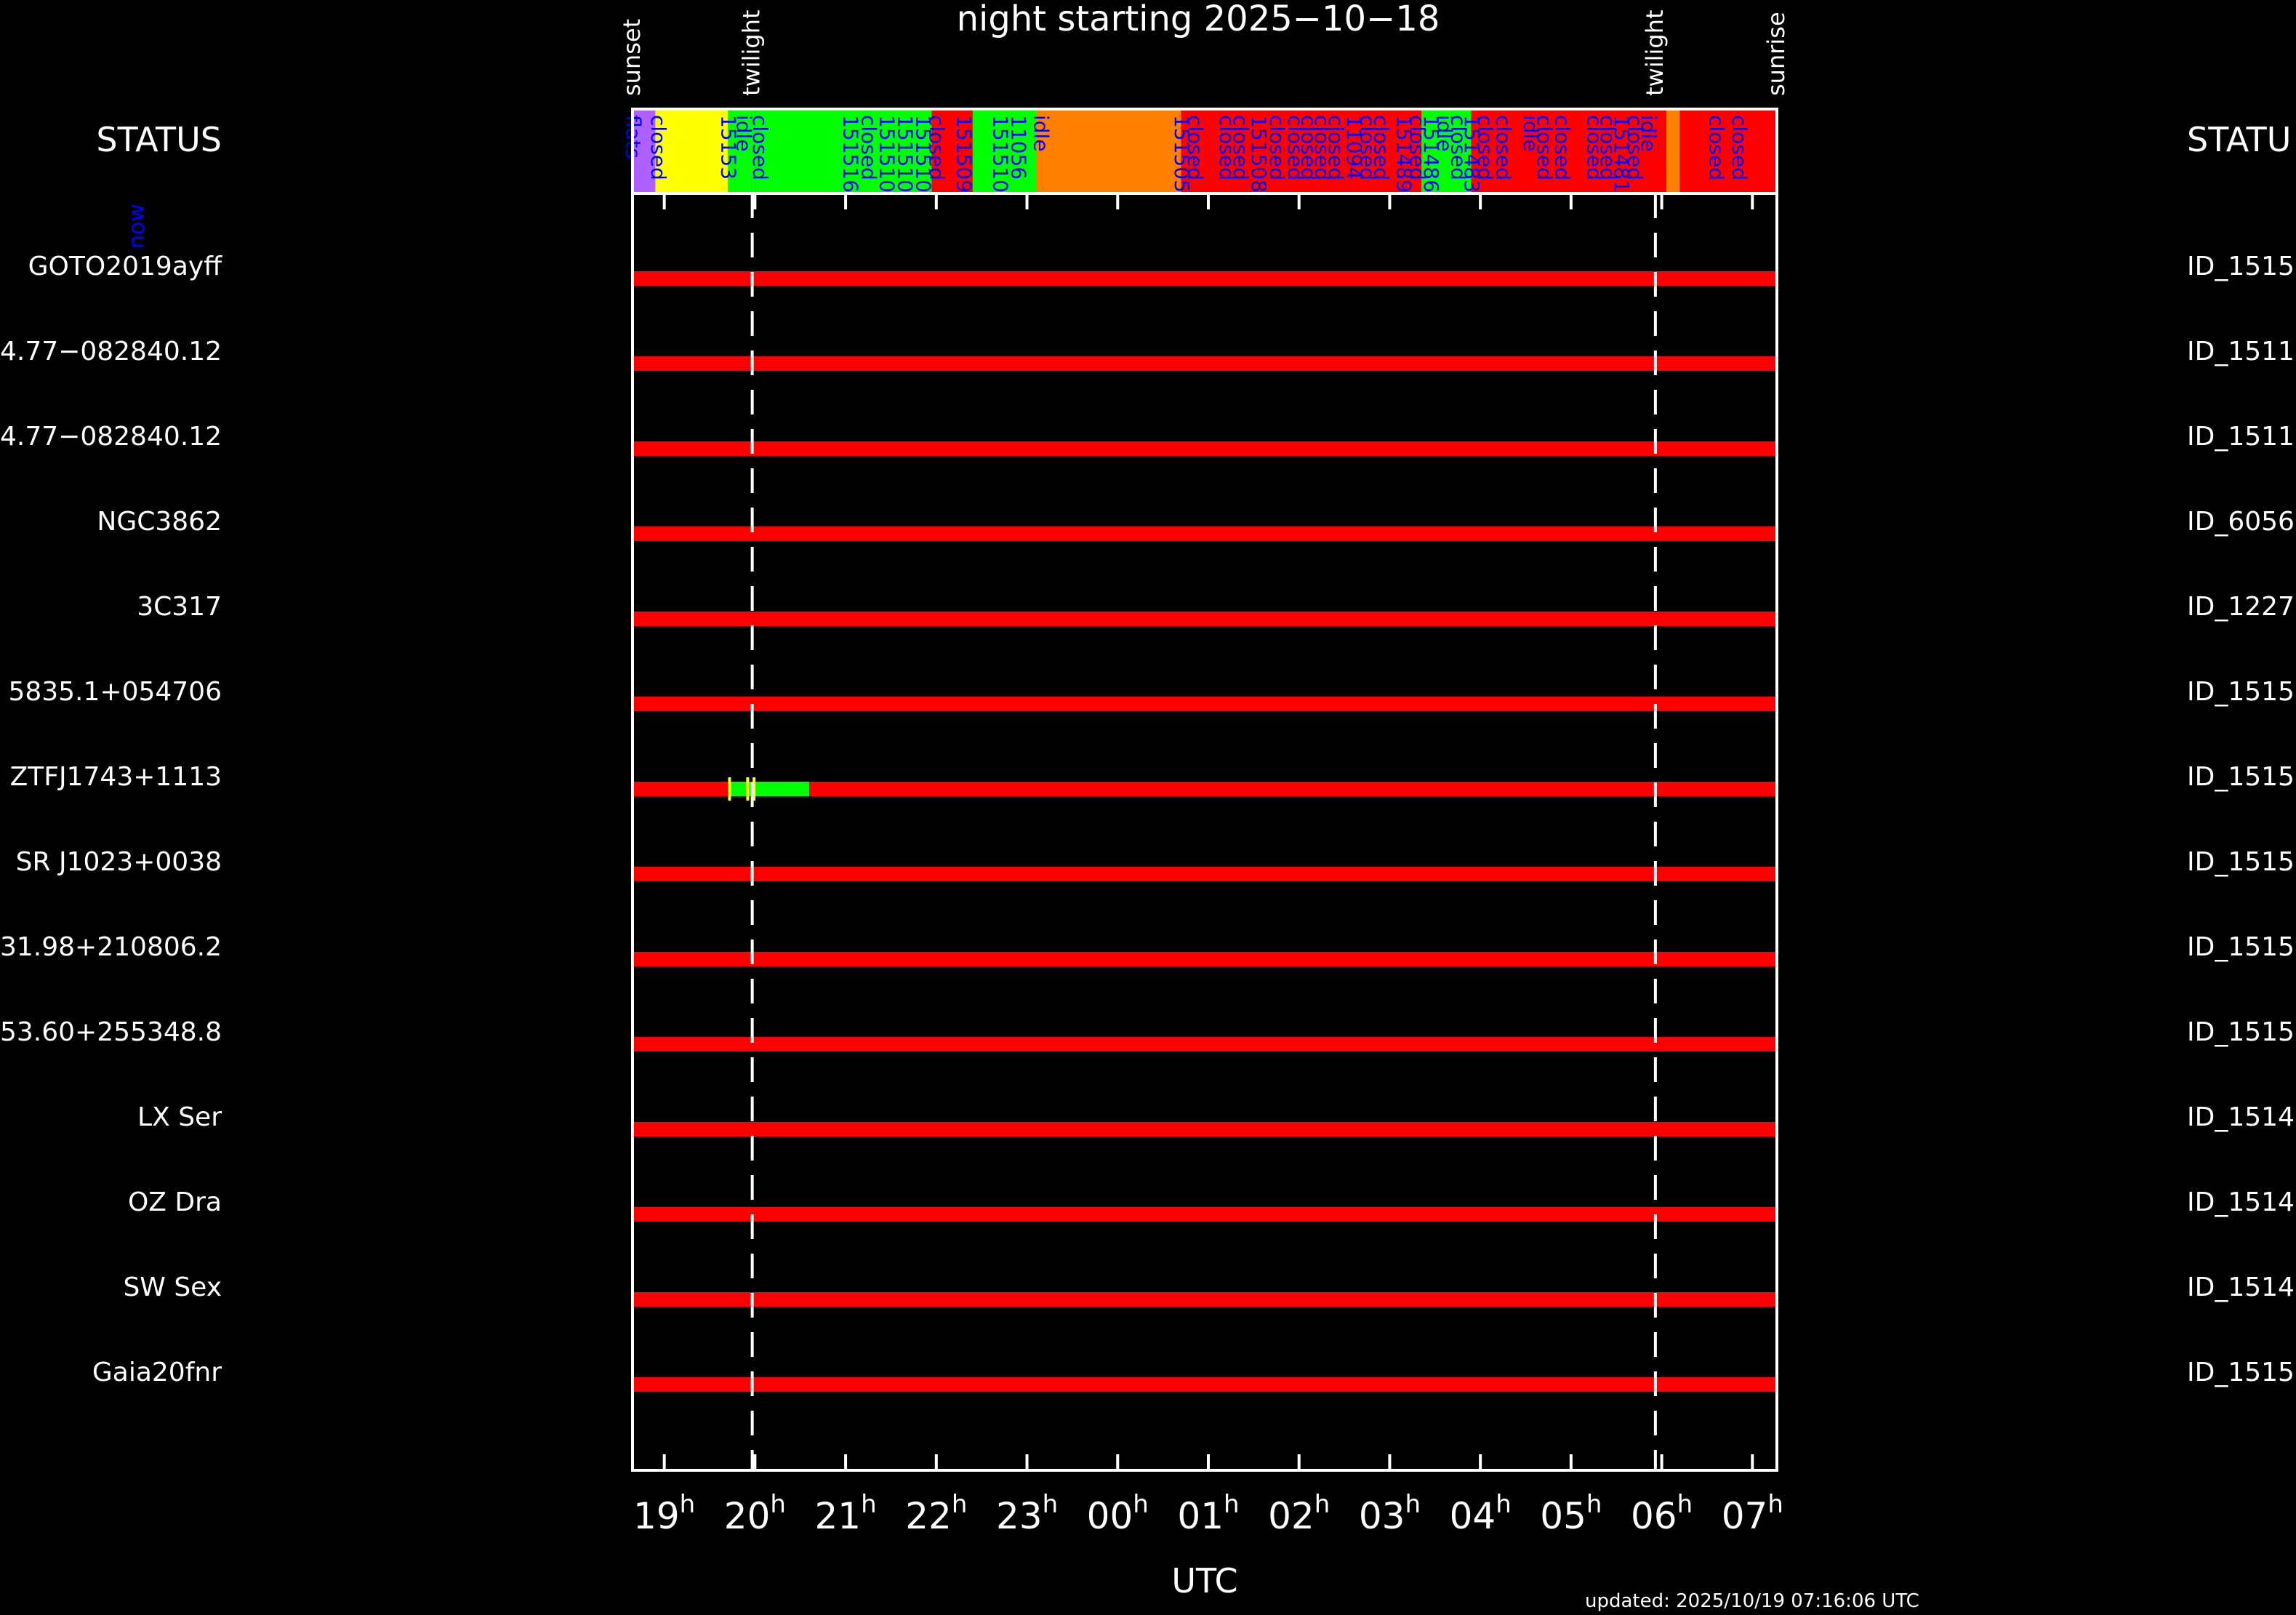 The image size is (2296, 1615). Describe the element at coordinates (111, 947) in the screenshot. I see `target-name: 31.98+210806.2` at that location.